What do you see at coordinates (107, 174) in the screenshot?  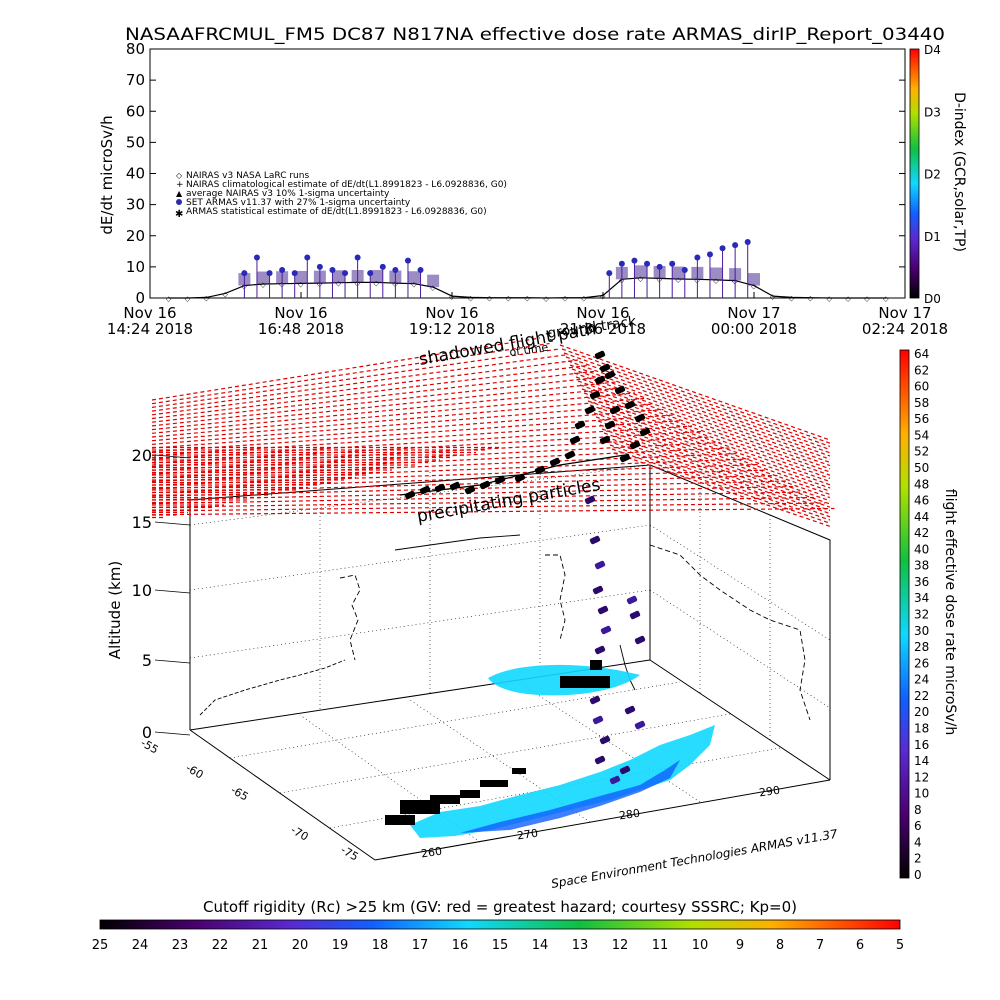 I see `top-y-axis-label: dE/dt microSv/h` at bounding box center [107, 174].